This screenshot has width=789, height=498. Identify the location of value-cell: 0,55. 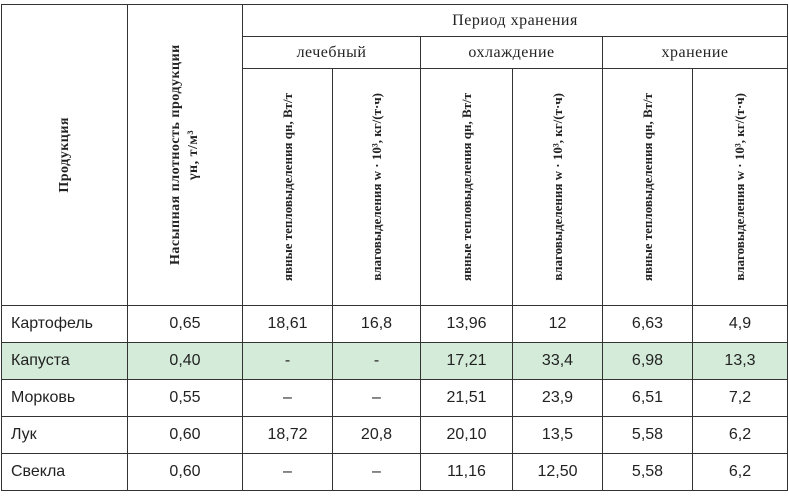
(185, 398).